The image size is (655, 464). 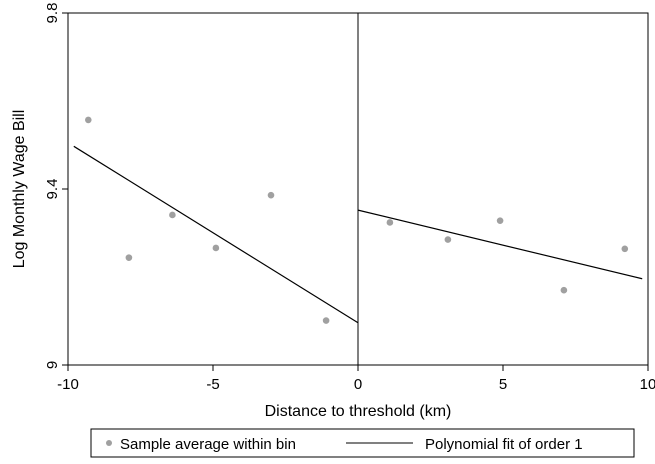 What do you see at coordinates (503, 384) in the screenshot?
I see `x-tick-label: 5` at bounding box center [503, 384].